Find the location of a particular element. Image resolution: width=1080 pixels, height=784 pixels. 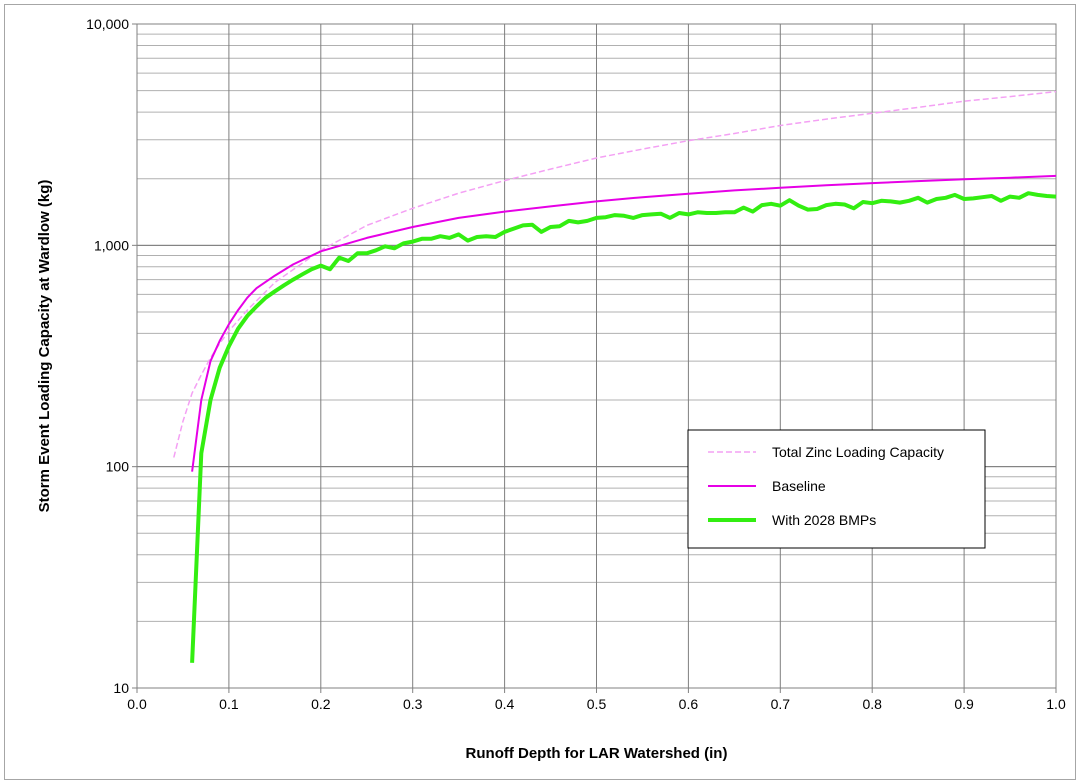

x-tick-label: 0.4 is located at coordinates (505, 704).